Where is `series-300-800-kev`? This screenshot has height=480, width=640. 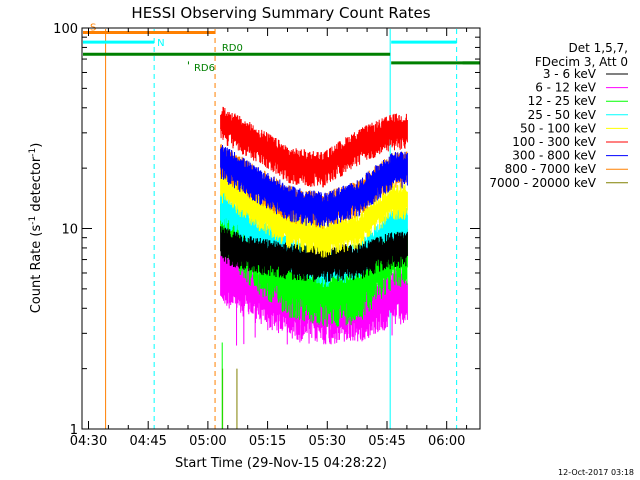
series-300-800-kev is located at coordinates (314, 186).